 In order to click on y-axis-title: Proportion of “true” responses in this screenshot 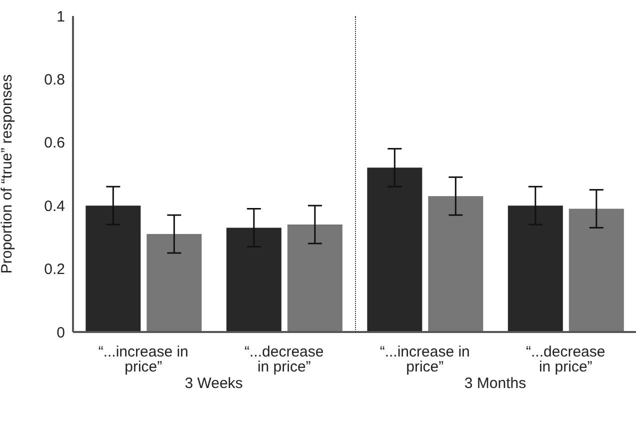, I will do `click(8, 174)`.